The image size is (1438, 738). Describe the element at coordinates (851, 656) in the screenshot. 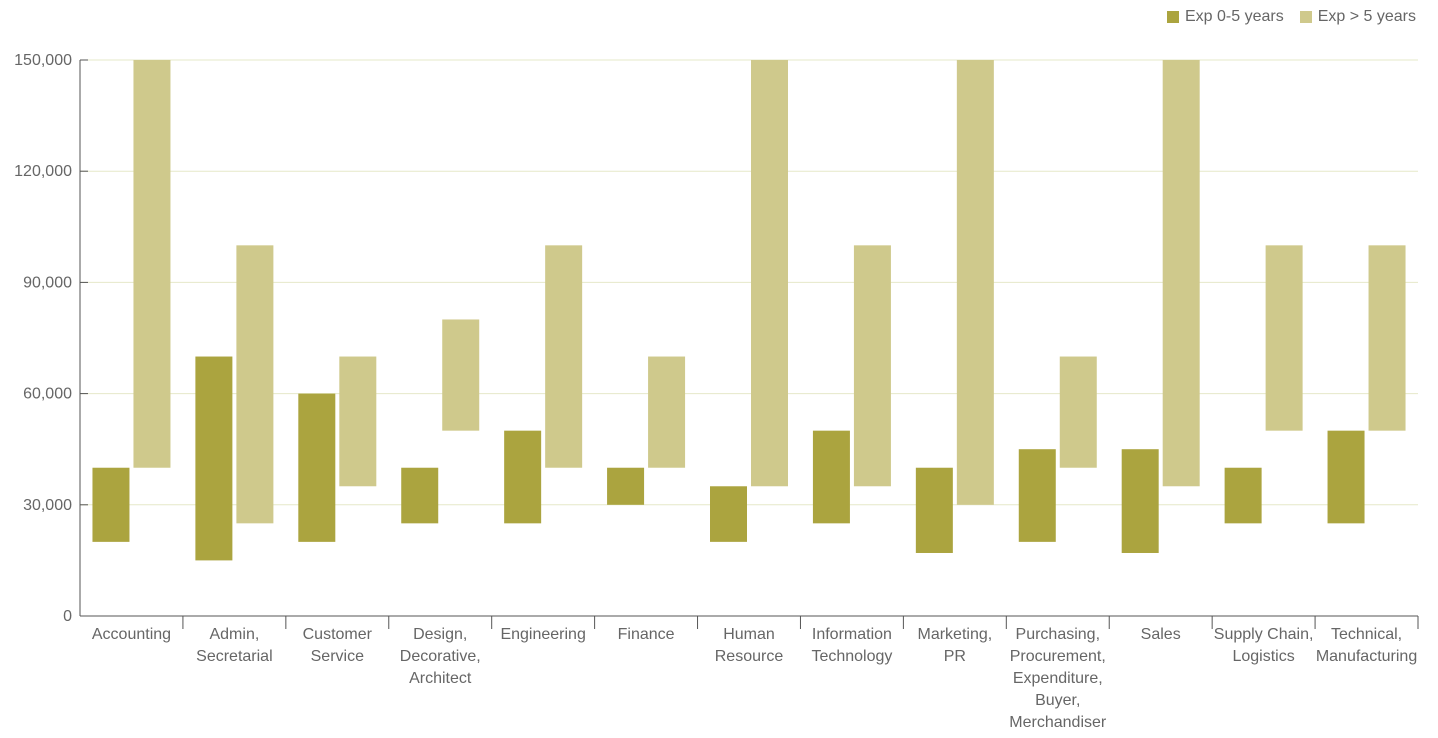

I see `x-tick-label-line: Technology` at that location.